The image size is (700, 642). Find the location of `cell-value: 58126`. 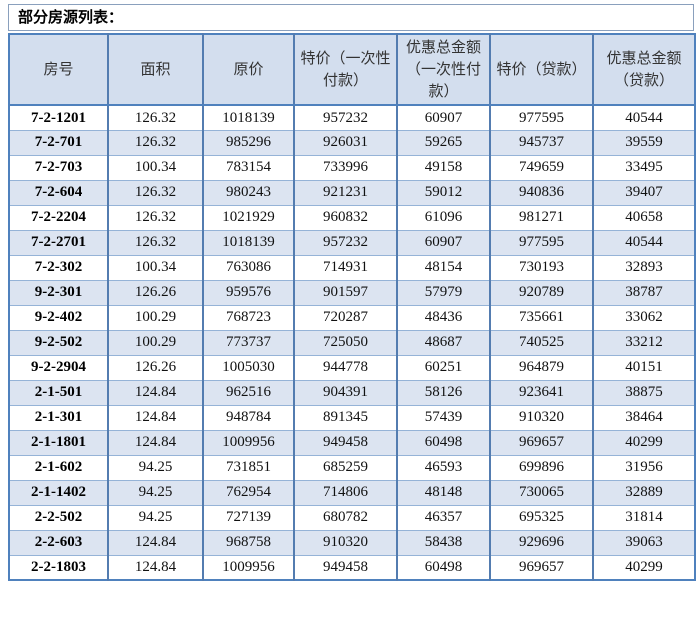

cell-value: 58126 is located at coordinates (443, 392).